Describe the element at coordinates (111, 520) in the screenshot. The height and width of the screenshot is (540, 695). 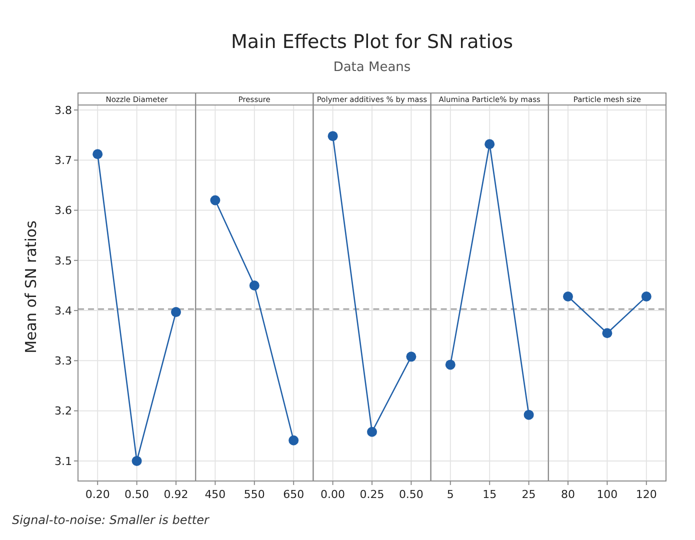
I see `text: Signal-to-noise: Smaller is better` at that location.